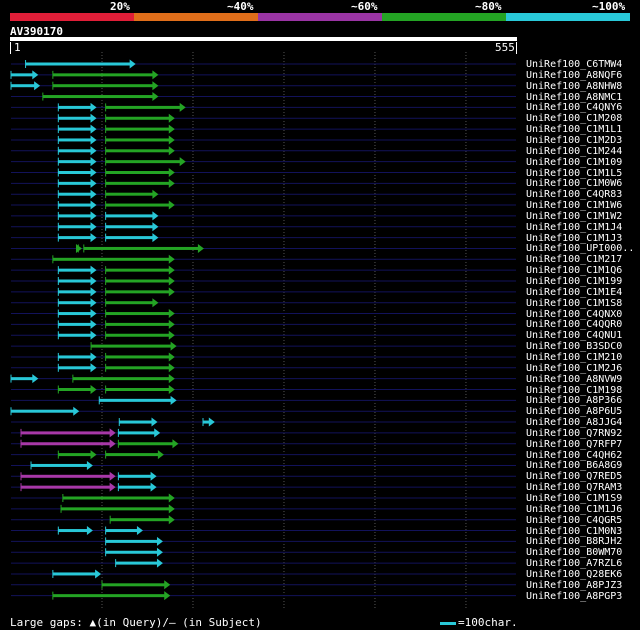  I want to click on hit-label: UniRef100_C1M1S9, so click(574, 498).